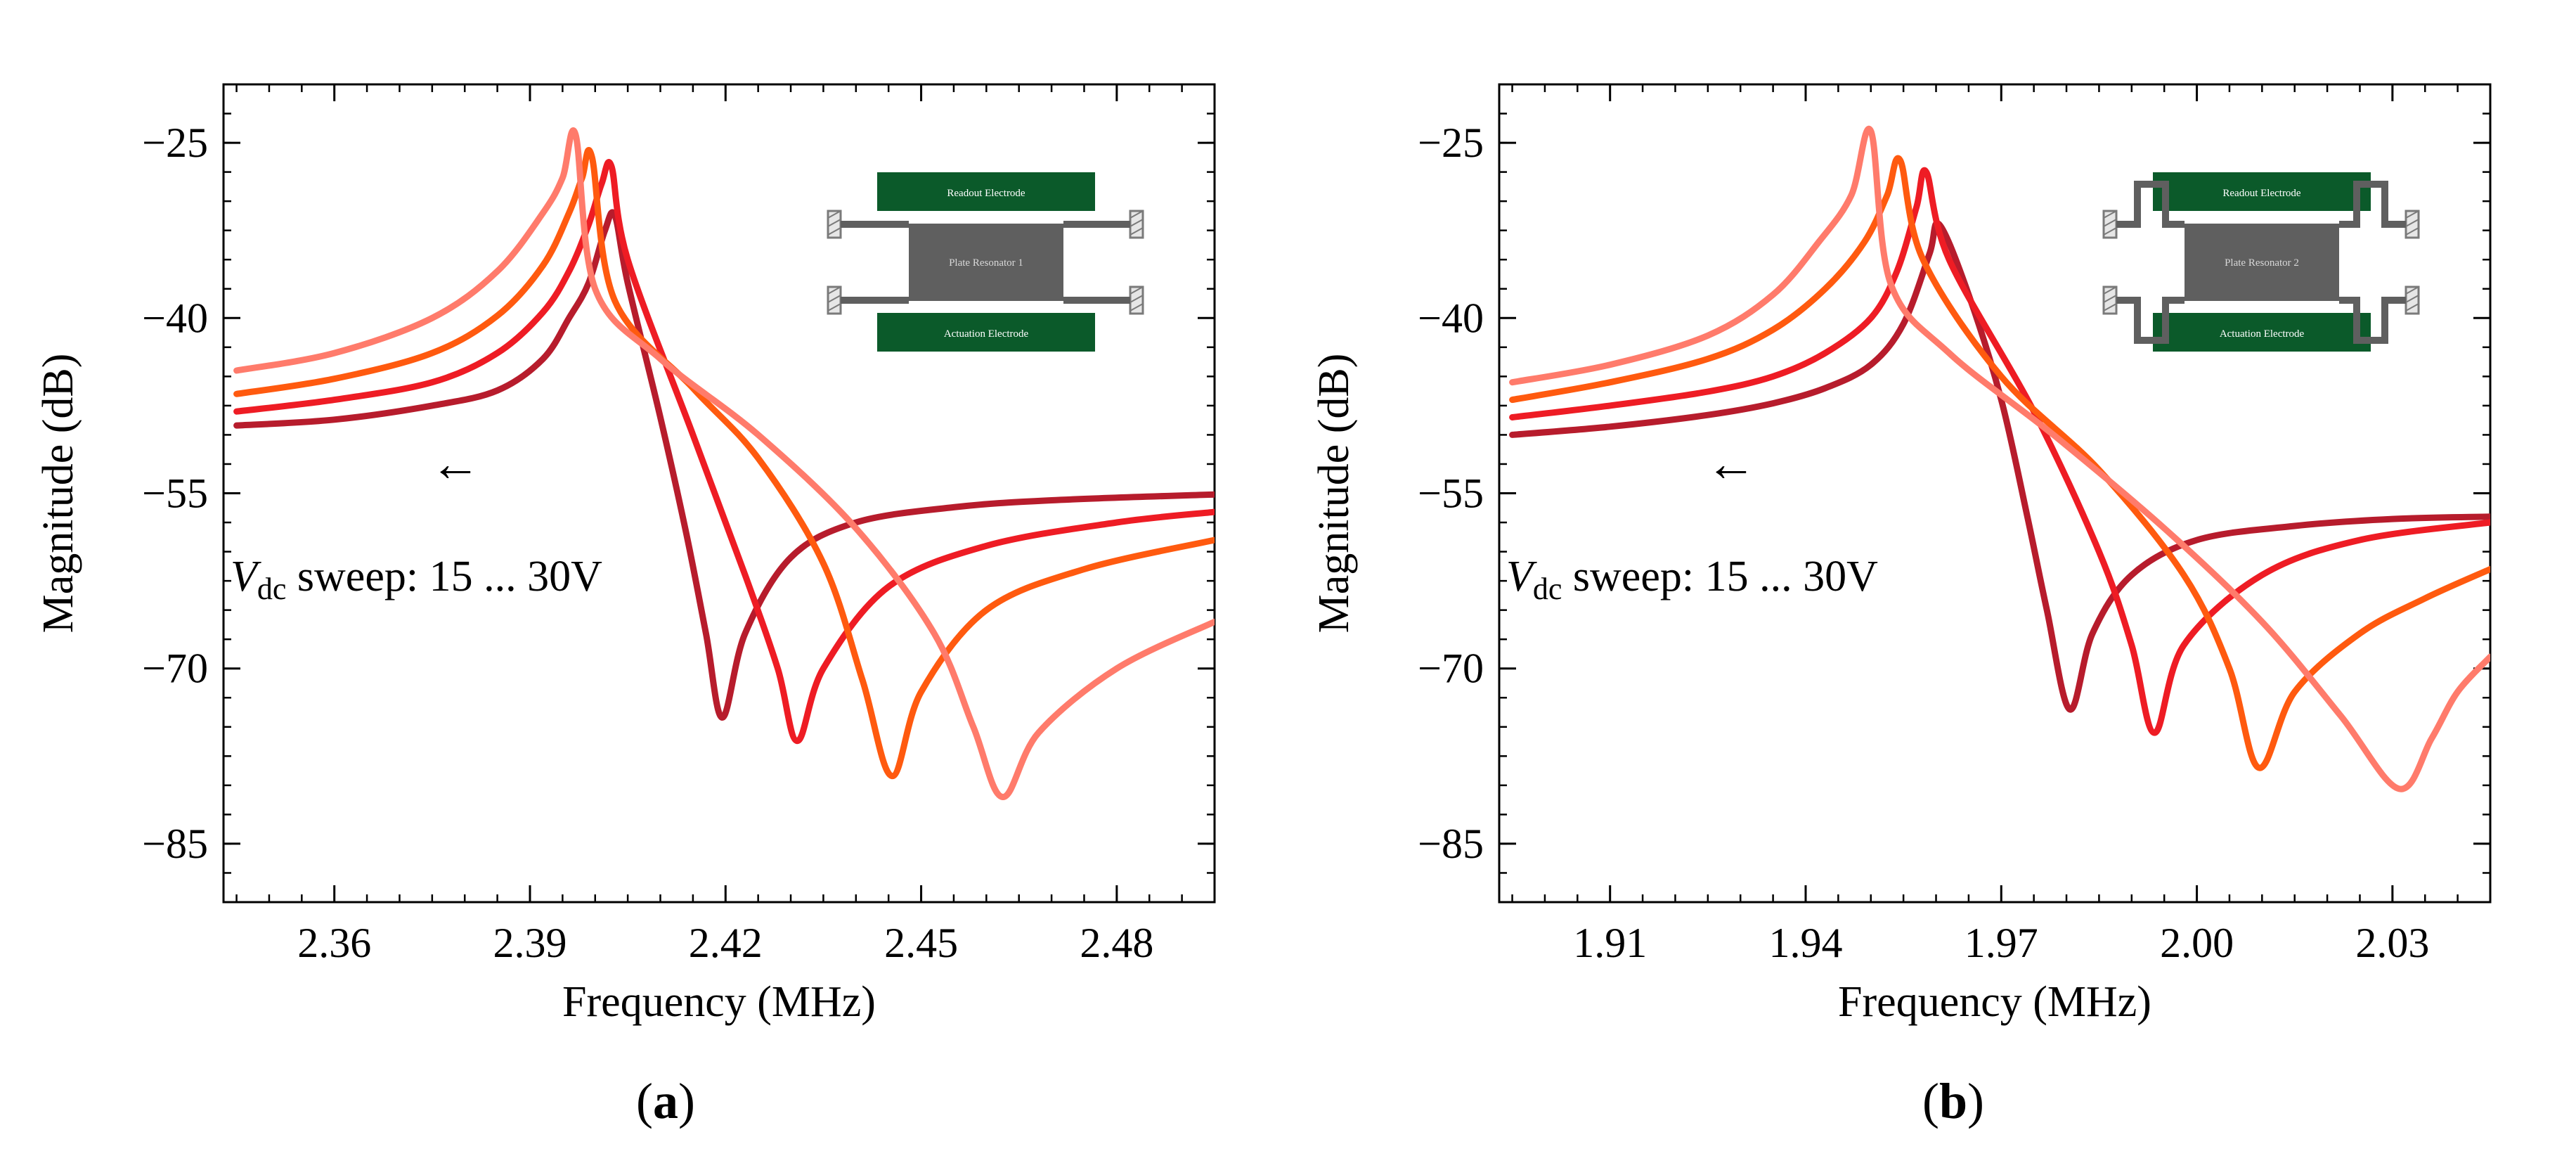 The height and width of the screenshot is (1163, 2576). What do you see at coordinates (2392, 943) in the screenshot?
I see `x-tick-label: 2.03` at bounding box center [2392, 943].